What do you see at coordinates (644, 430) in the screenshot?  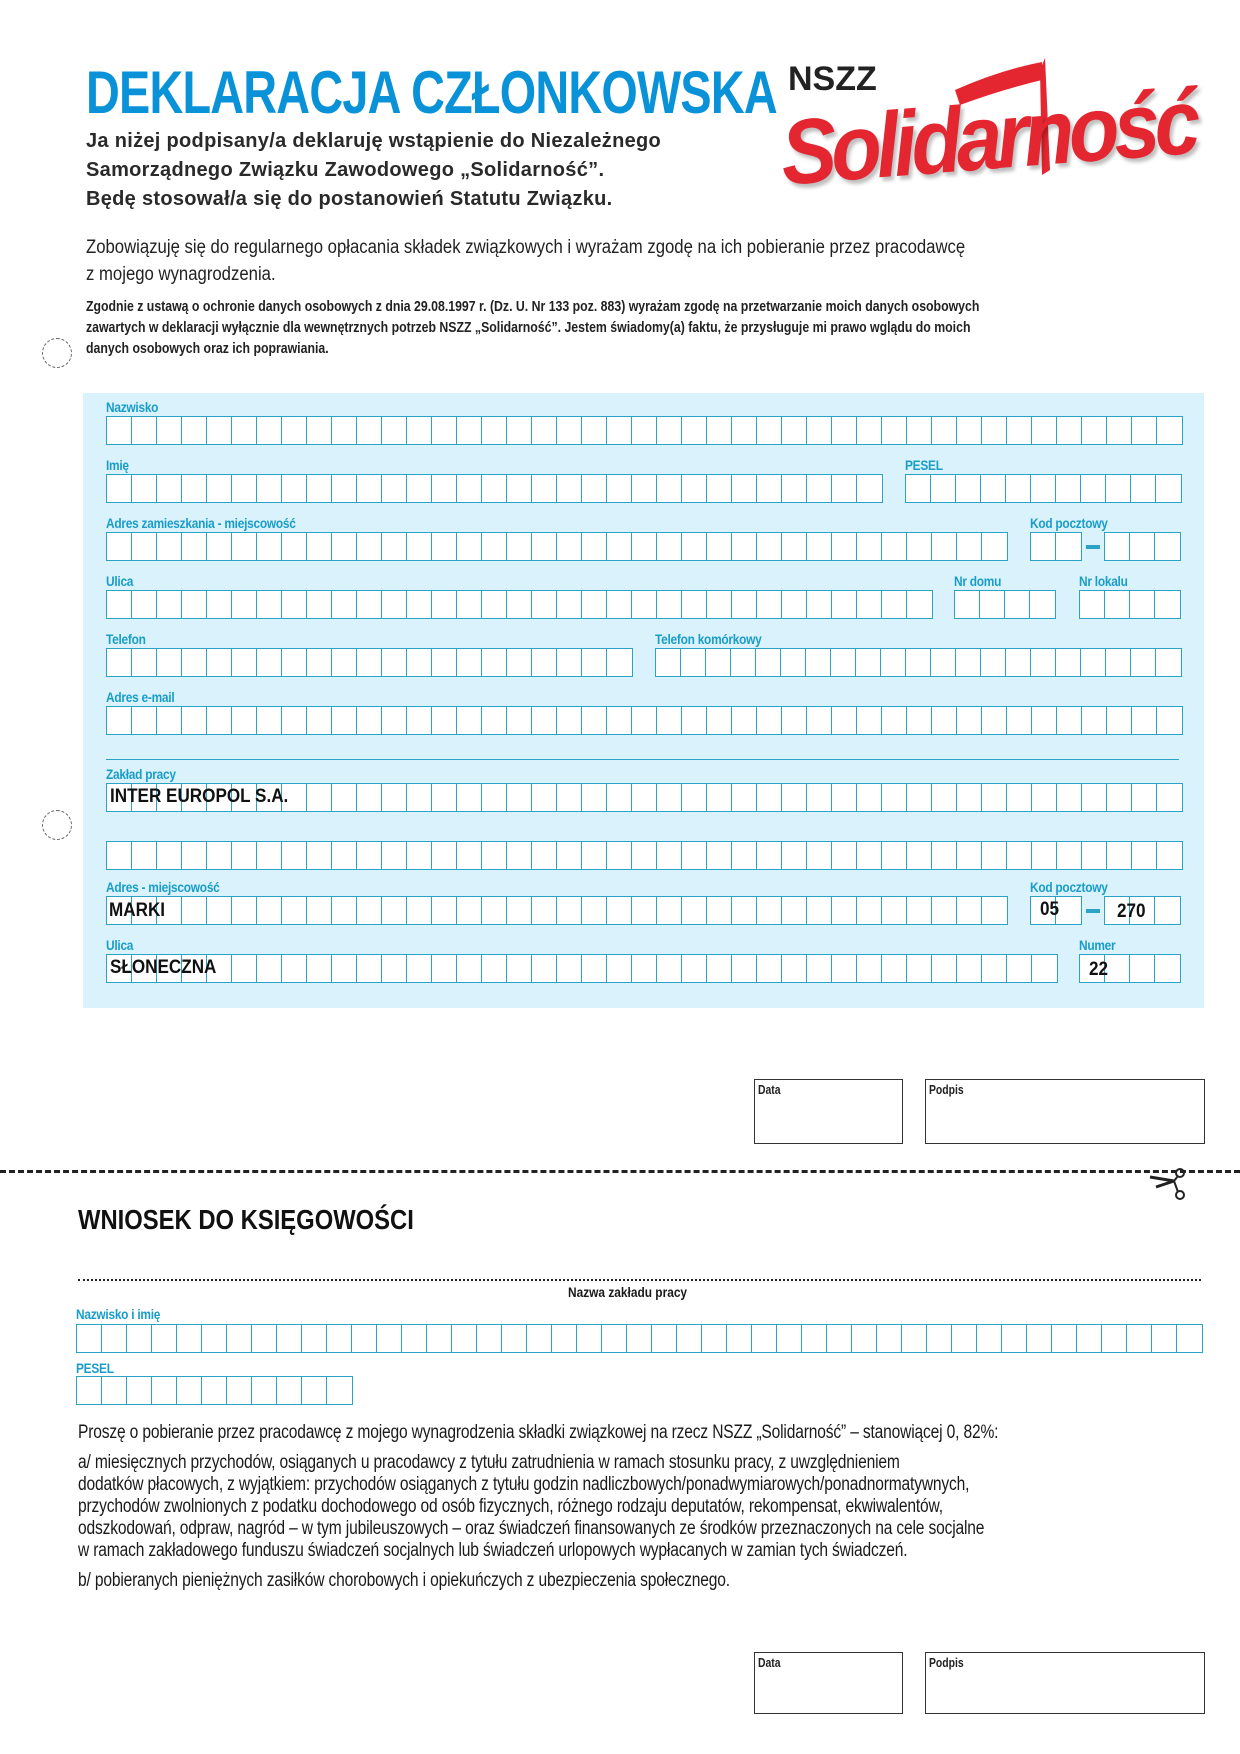 I see `surname-input` at bounding box center [644, 430].